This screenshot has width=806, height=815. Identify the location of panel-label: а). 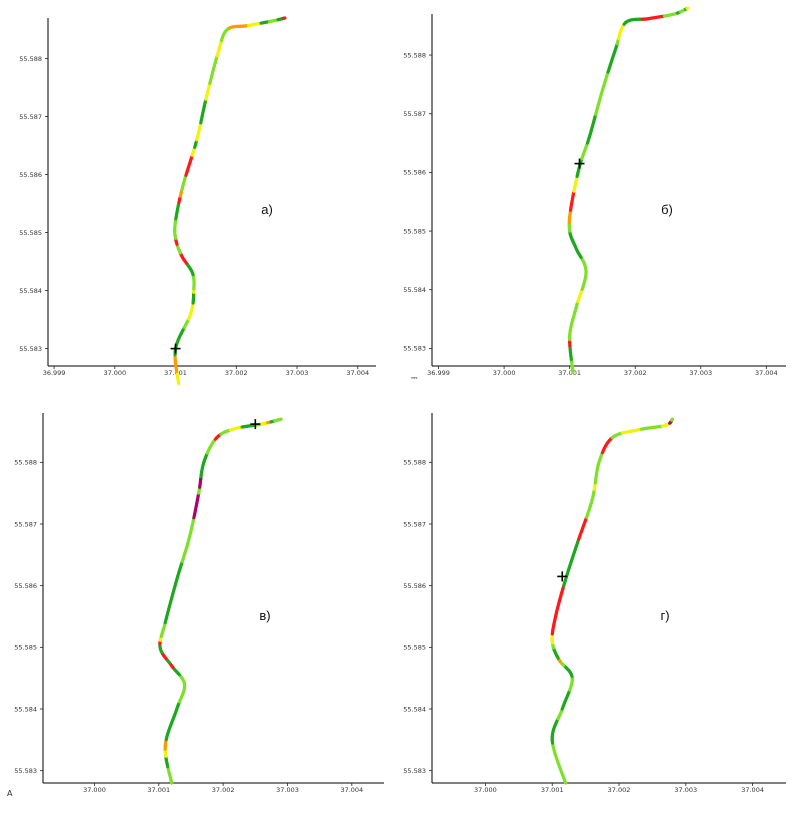
(267, 209).